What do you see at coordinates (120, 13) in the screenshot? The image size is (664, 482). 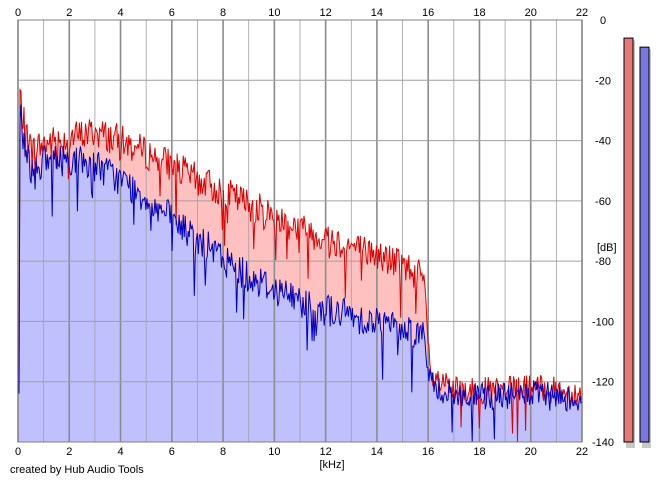 I see `x-tick-label-top: 4` at bounding box center [120, 13].